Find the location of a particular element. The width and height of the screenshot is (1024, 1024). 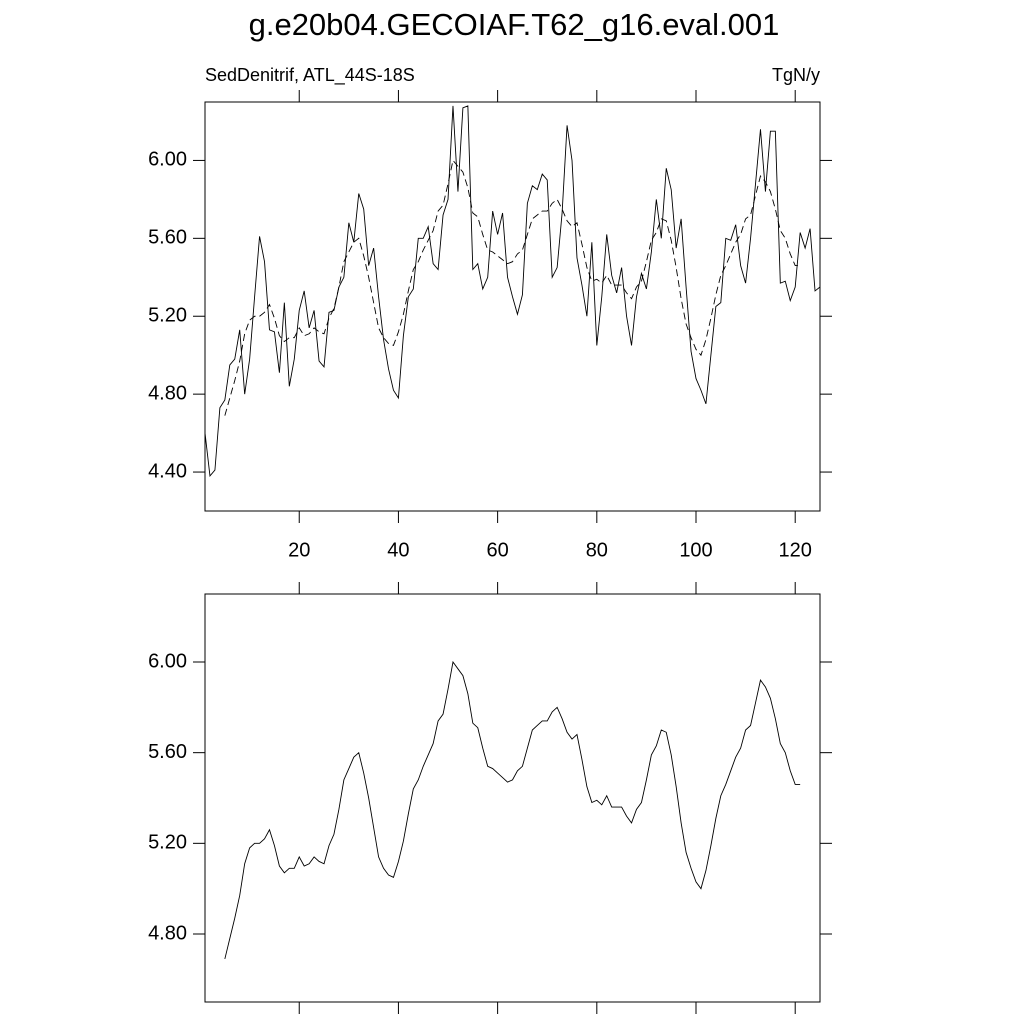

x-tick-label: 80 is located at coordinates (597, 550).